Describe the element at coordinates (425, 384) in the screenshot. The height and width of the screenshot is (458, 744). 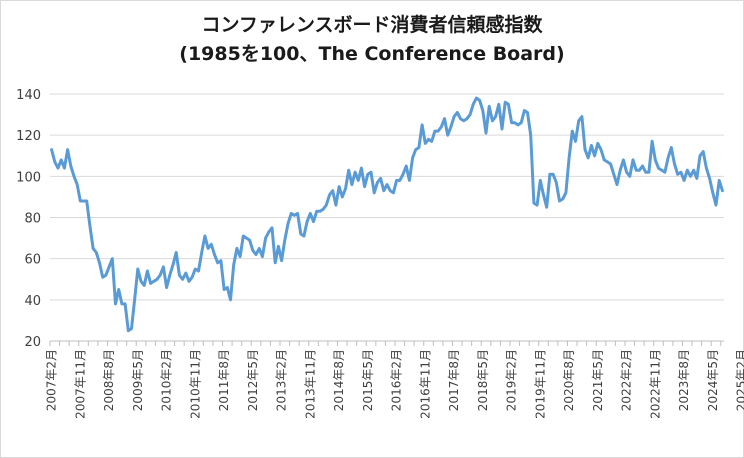
I see `x-tick-label: 2016年11月` at that location.